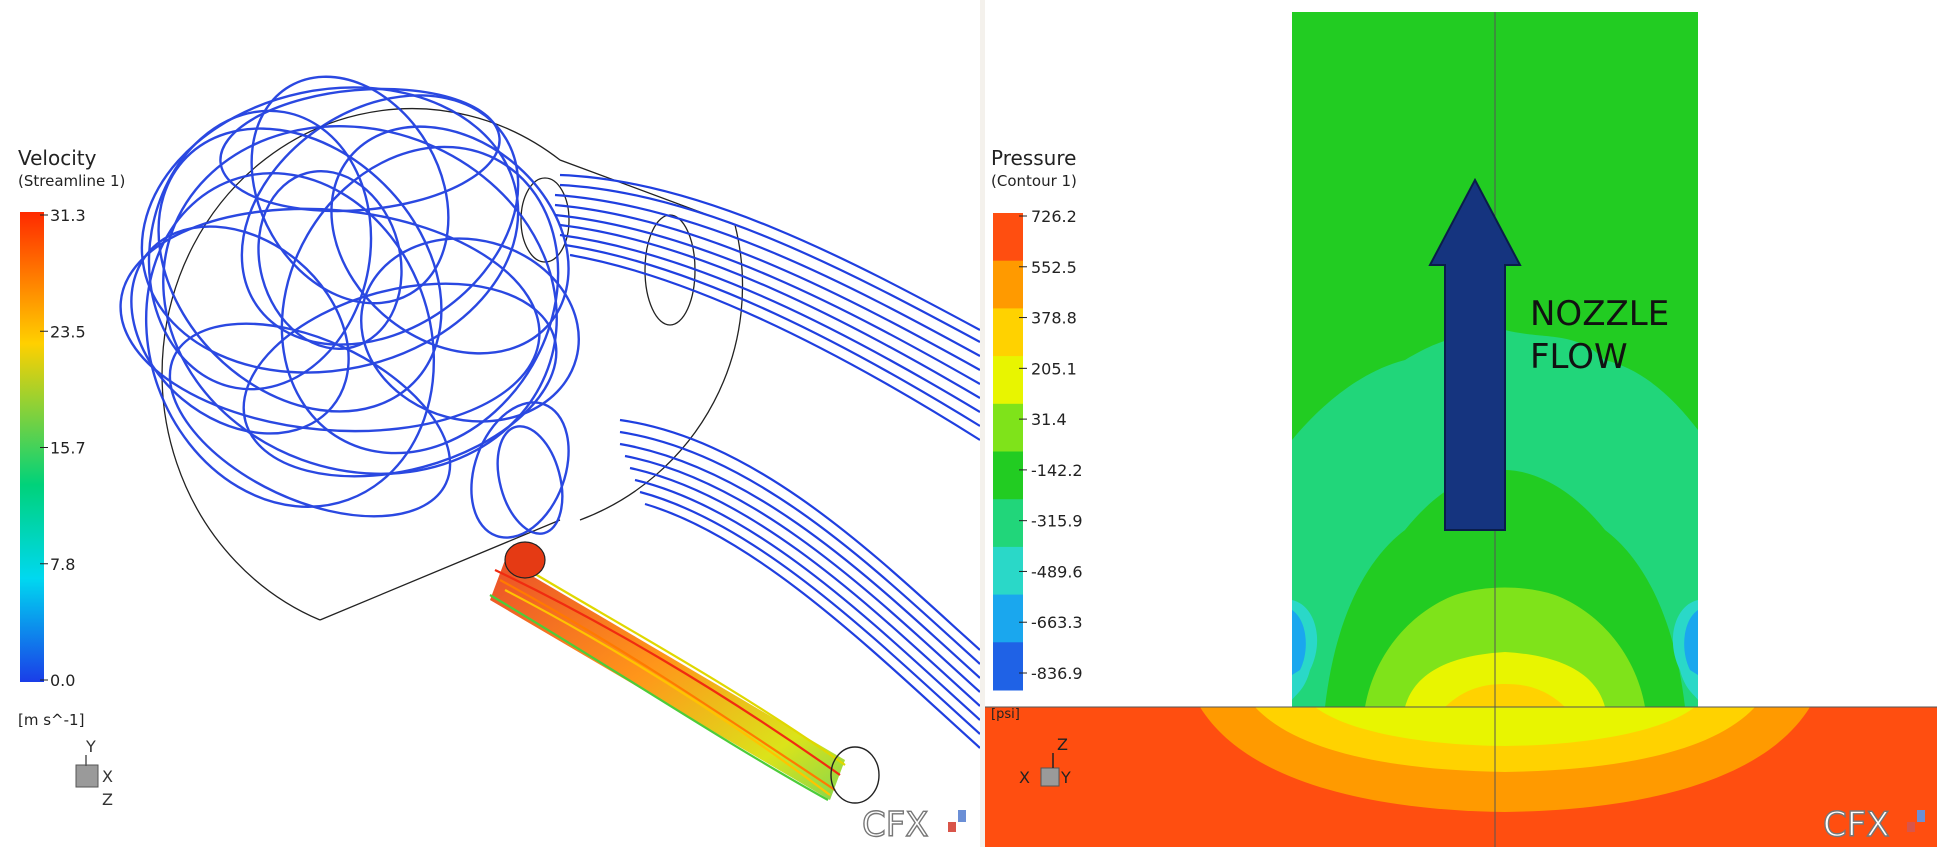 Image resolution: width=1937 pixels, height=847 pixels. I want to click on pressure-legend-title: Pressure, so click(1033, 158).